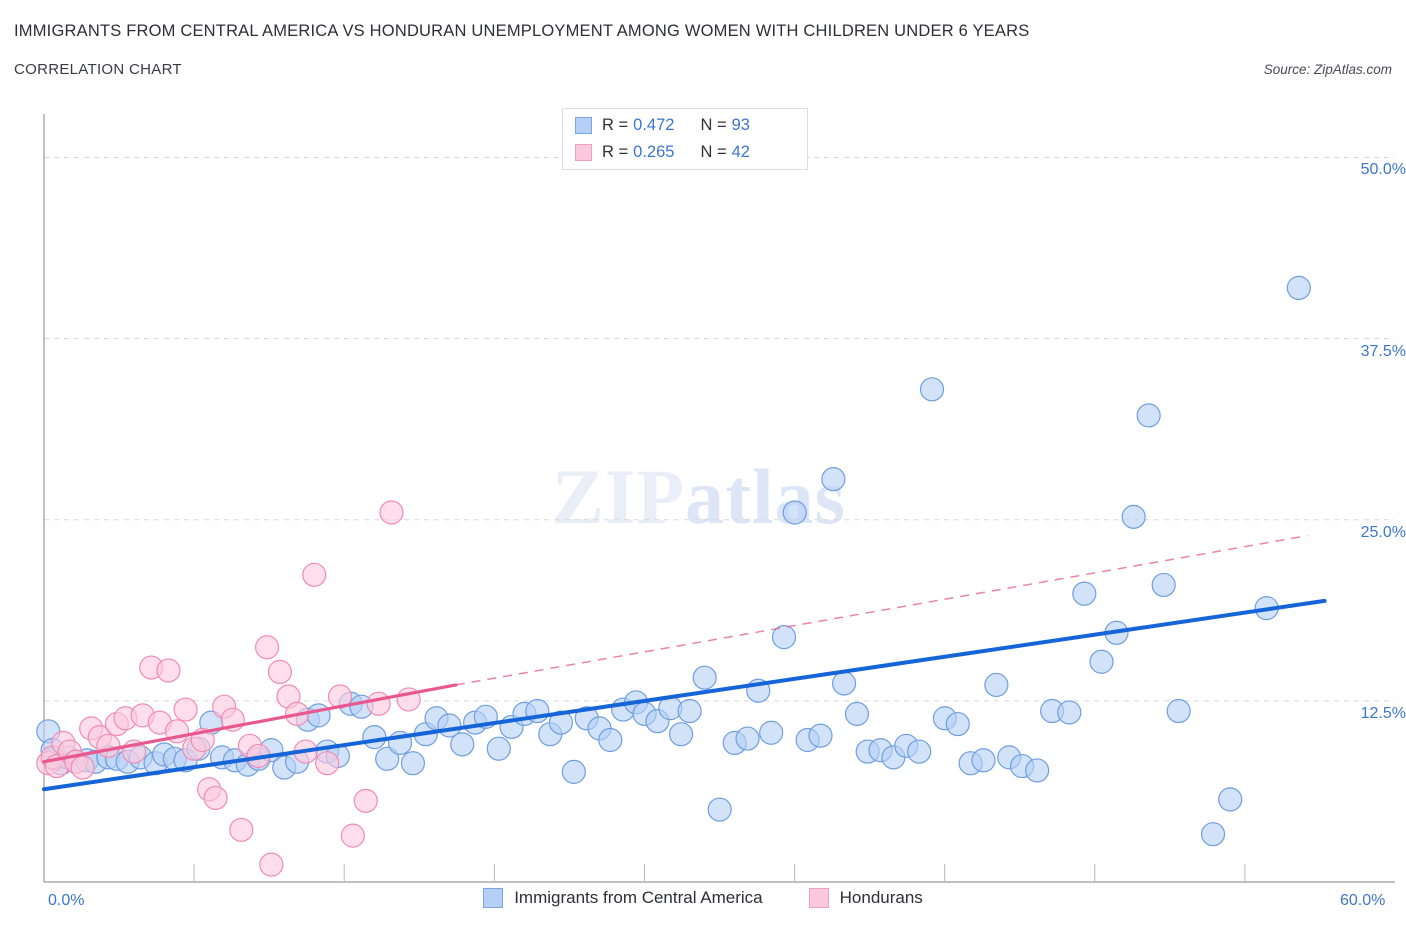 This screenshot has width=1406, height=930. I want to click on y-tick-label-0: 12.5%, so click(1383, 713).